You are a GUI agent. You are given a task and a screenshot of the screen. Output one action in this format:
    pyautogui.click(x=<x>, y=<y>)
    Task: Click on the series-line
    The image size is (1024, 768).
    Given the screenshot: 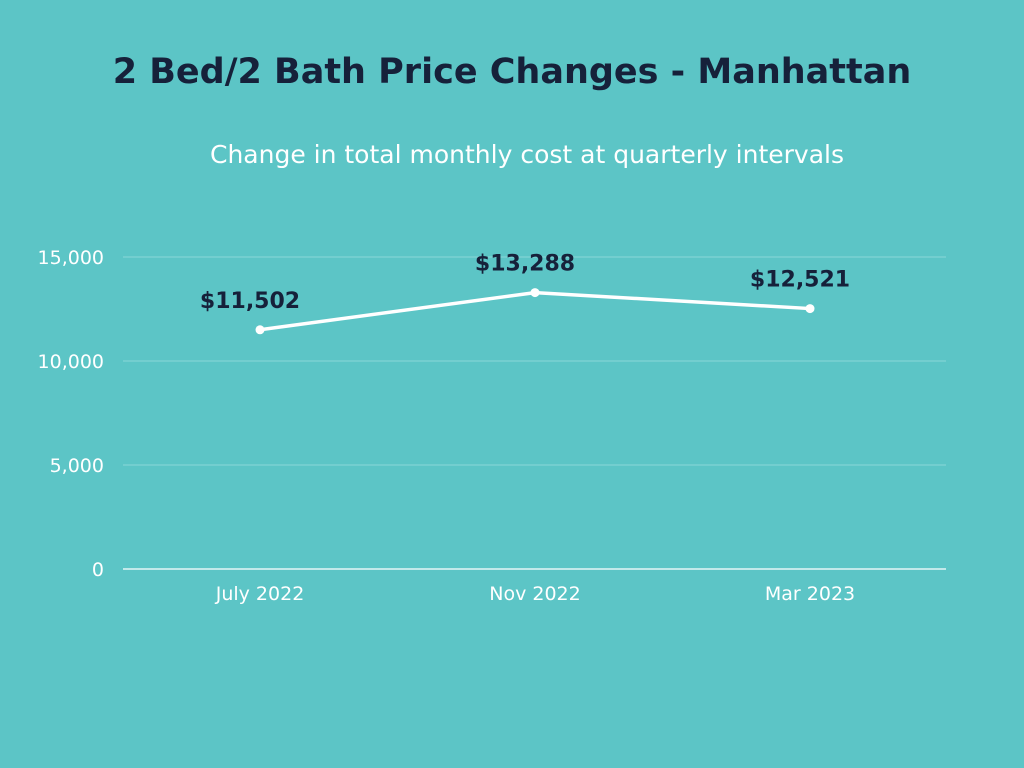 What is the action you would take?
    pyautogui.click(x=535, y=311)
    